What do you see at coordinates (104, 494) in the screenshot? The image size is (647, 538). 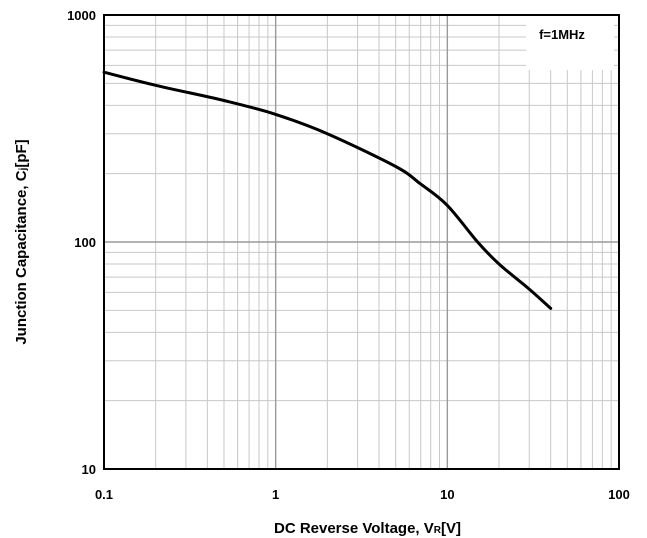 I see `x-tick-label: 0.1` at bounding box center [104, 494].